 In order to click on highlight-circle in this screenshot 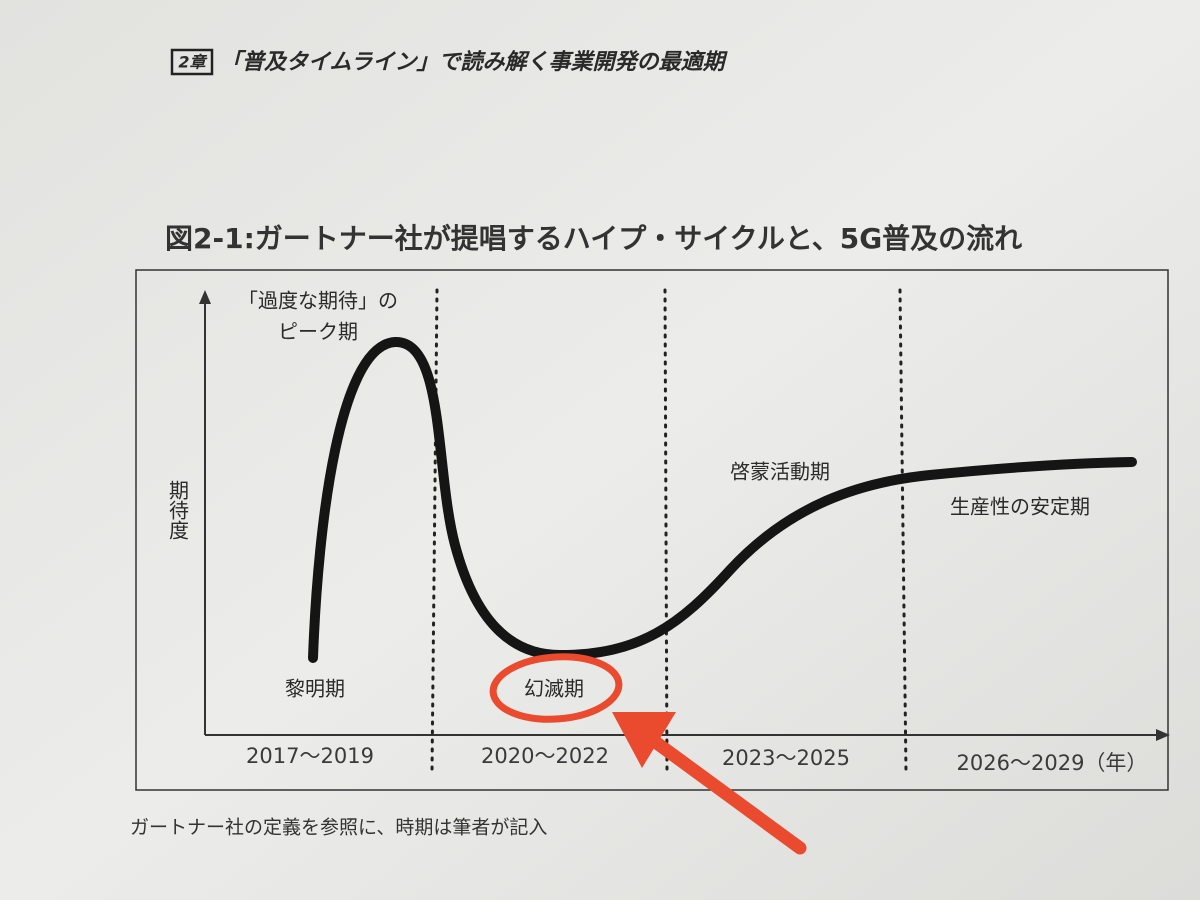, I will do `click(556, 688)`.